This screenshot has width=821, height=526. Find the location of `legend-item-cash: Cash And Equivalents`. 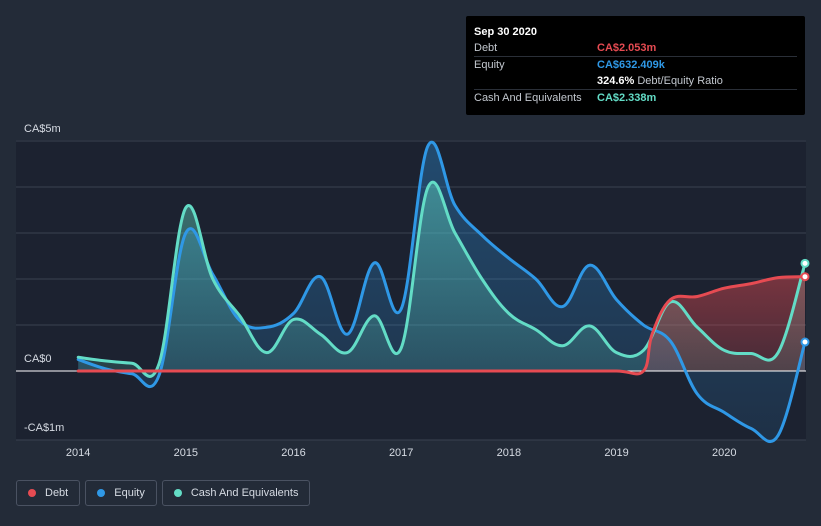

legend-item-cash: Cash And Equivalents is located at coordinates (236, 493).